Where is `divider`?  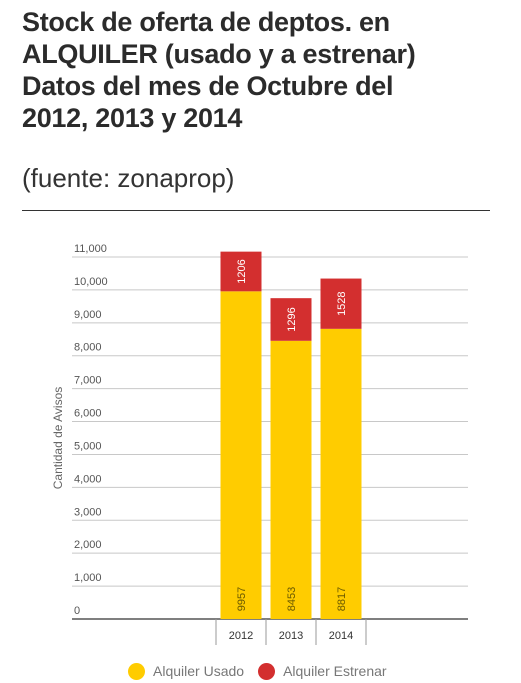 divider is located at coordinates (256, 210).